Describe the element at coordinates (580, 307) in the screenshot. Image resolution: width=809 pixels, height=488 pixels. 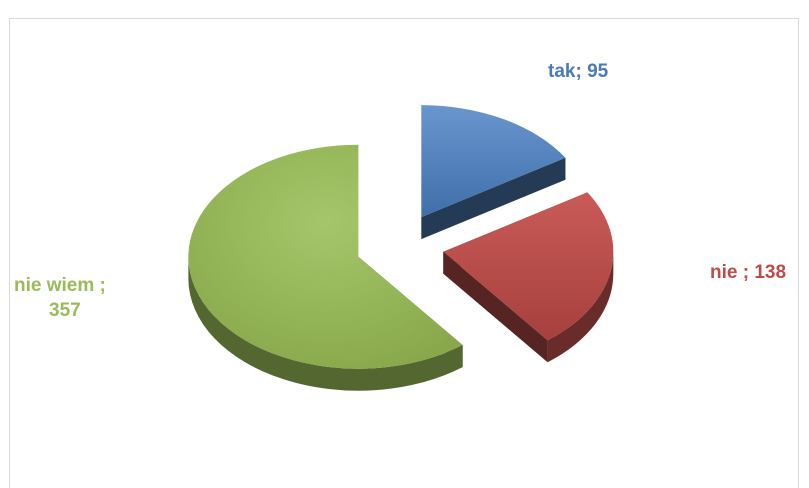
I see `slice-outer-wall-nie` at that location.